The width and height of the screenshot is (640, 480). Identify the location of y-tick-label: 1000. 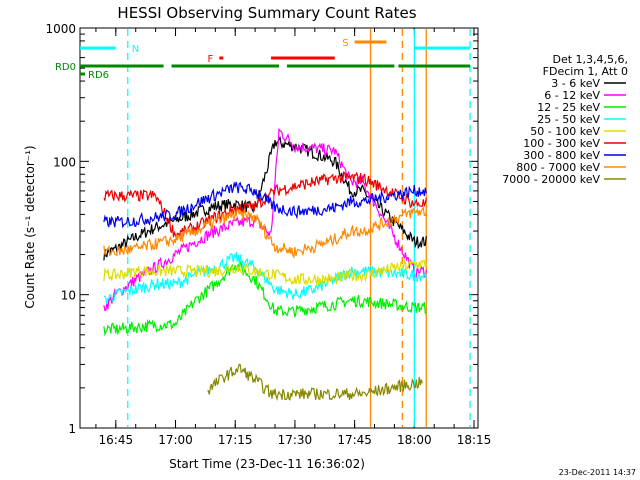
(60, 29).